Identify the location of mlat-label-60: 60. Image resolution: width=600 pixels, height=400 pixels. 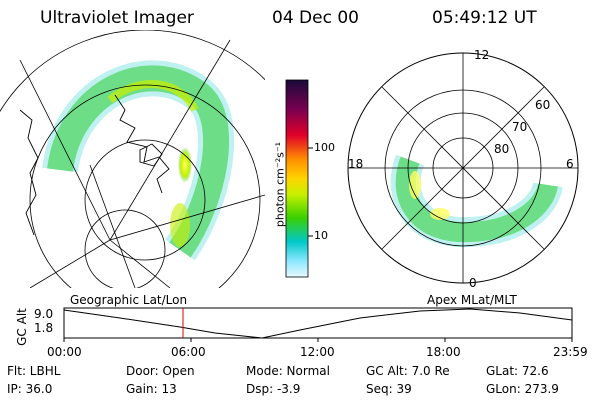
(543, 105).